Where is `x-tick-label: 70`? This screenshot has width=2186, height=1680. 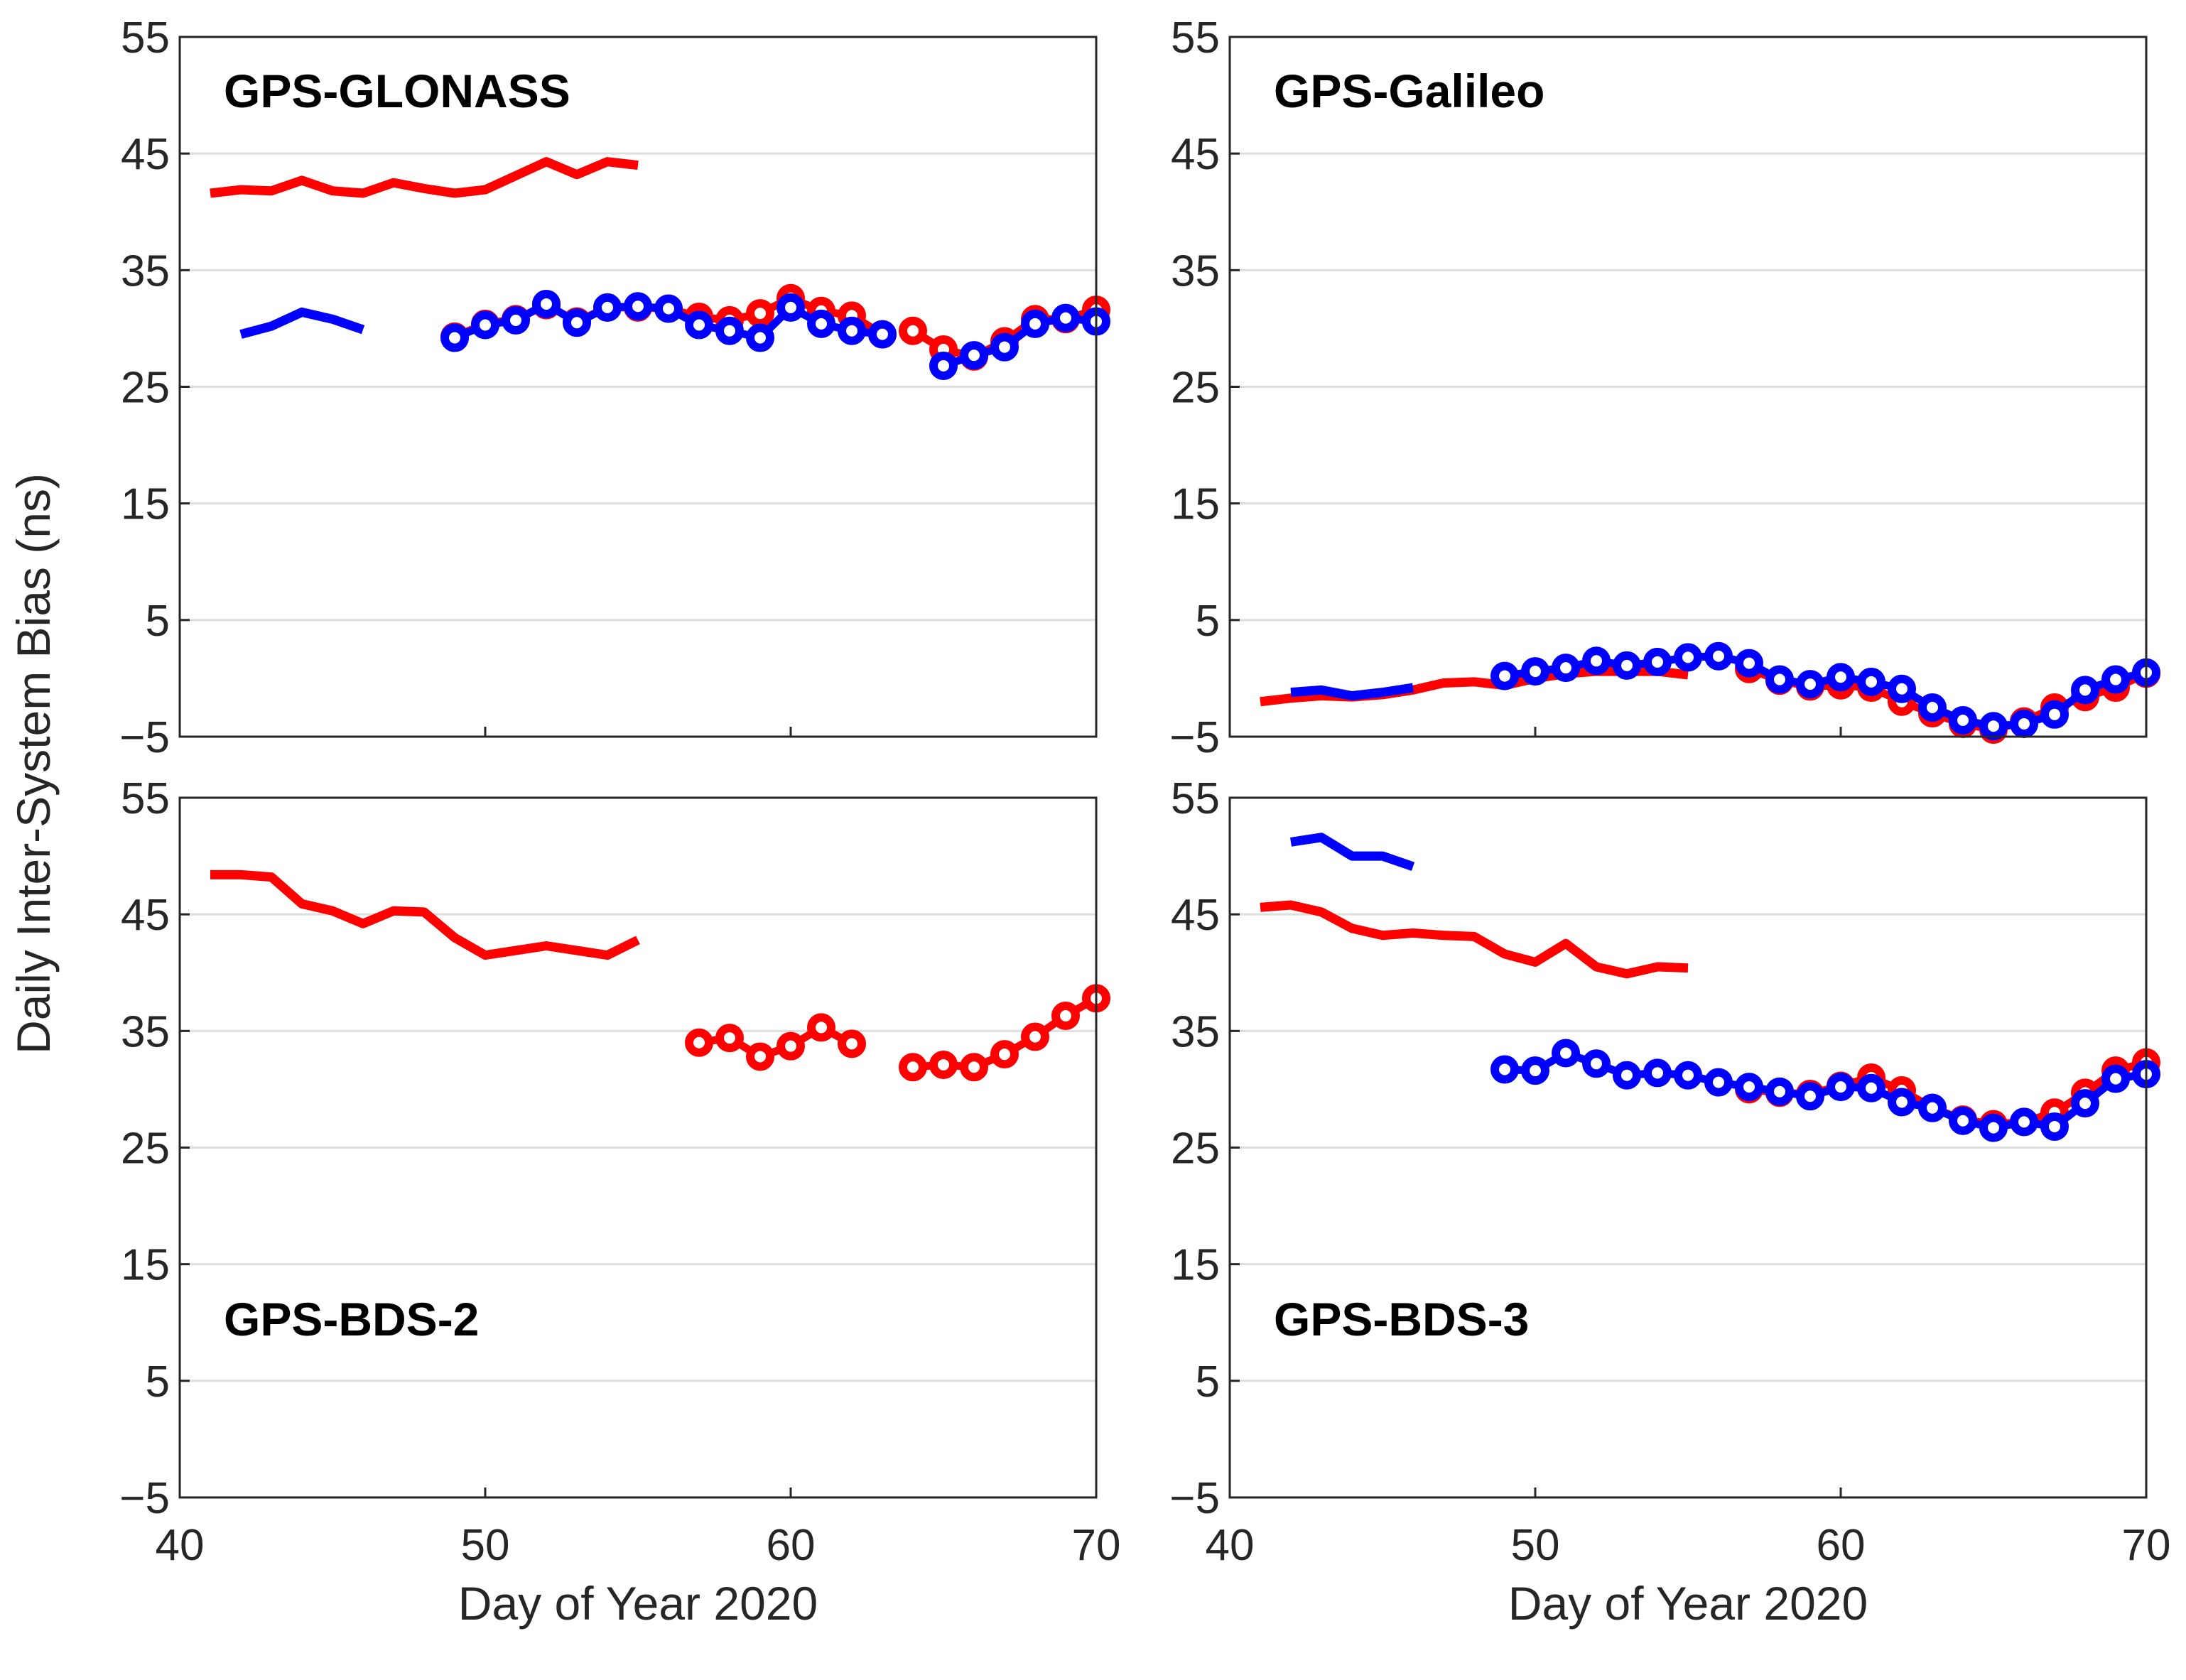
x-tick-label: 70 is located at coordinates (2146, 1545).